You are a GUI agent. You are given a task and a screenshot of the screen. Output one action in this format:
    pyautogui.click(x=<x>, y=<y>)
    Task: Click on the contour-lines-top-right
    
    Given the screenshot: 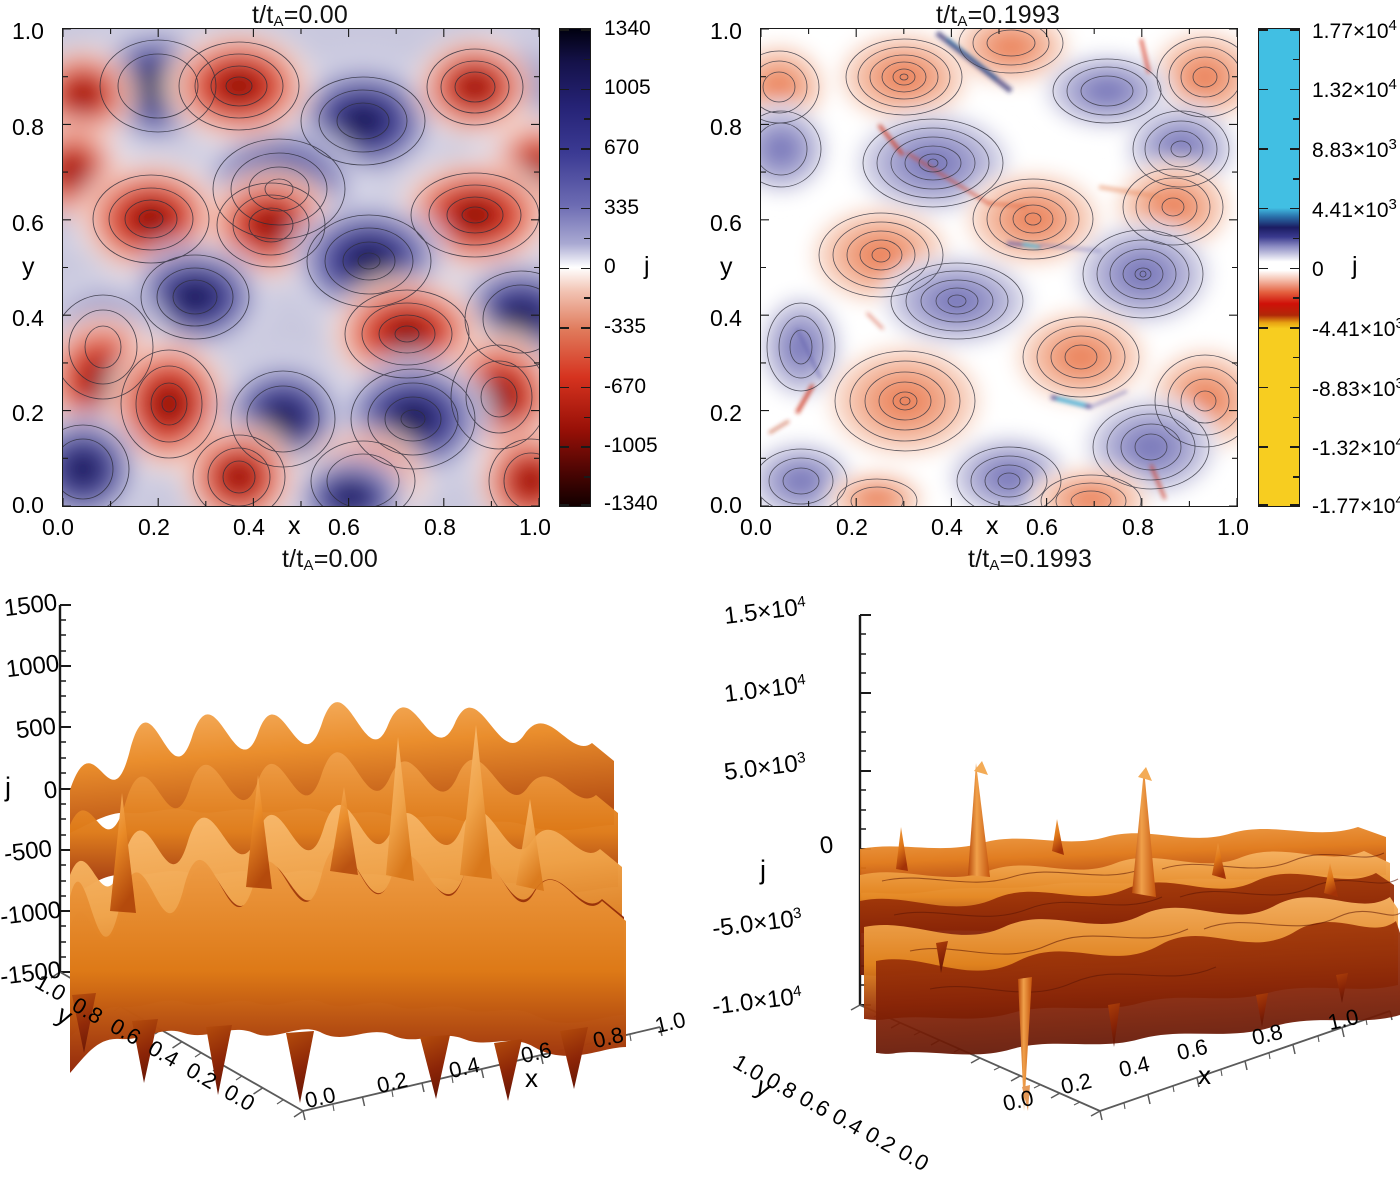 What is the action you would take?
    pyautogui.click(x=999, y=267)
    